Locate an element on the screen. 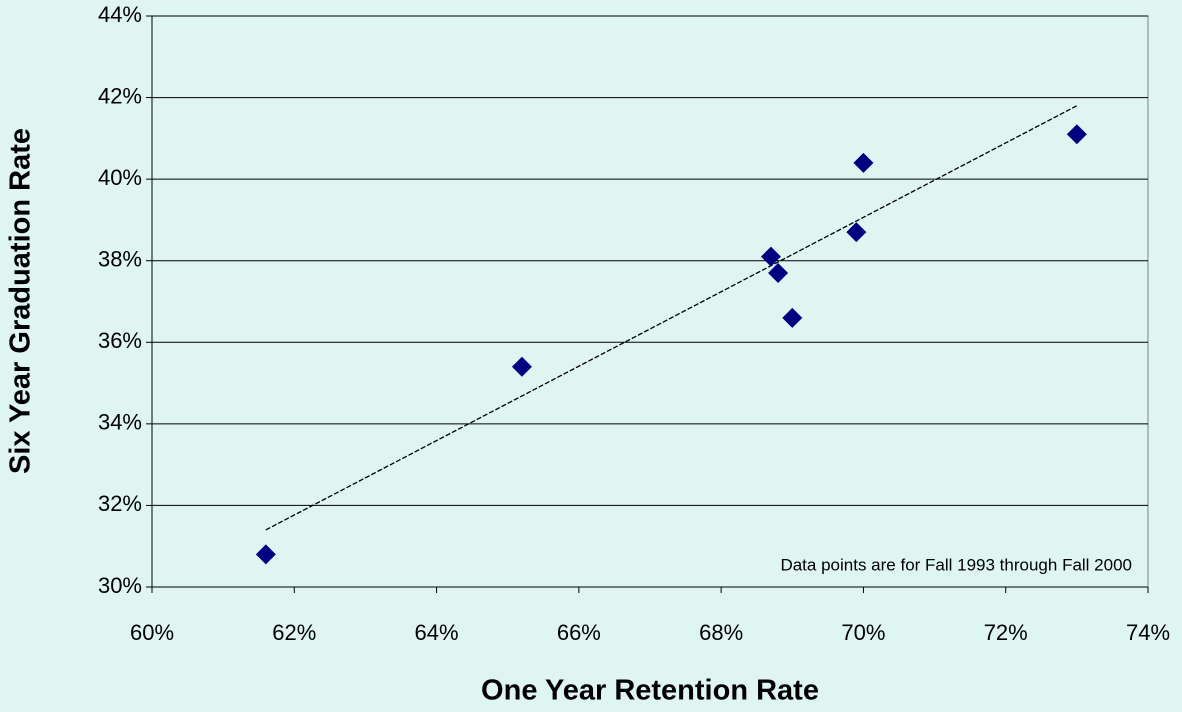 Image resolution: width=1182 pixels, height=712 pixels. x-tick-label: 62% is located at coordinates (294, 632).